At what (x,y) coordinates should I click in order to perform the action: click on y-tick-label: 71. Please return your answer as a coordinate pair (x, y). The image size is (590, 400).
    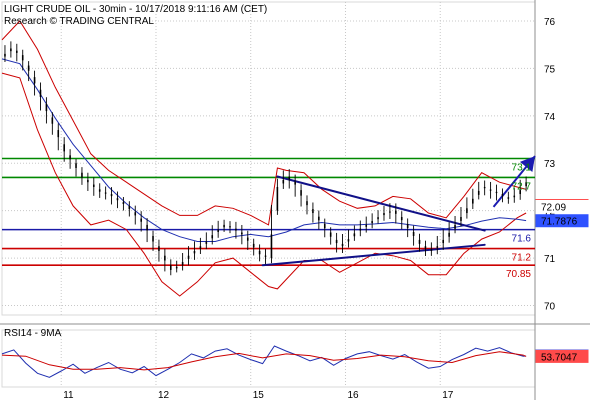
    Looking at the image, I should click on (550, 259).